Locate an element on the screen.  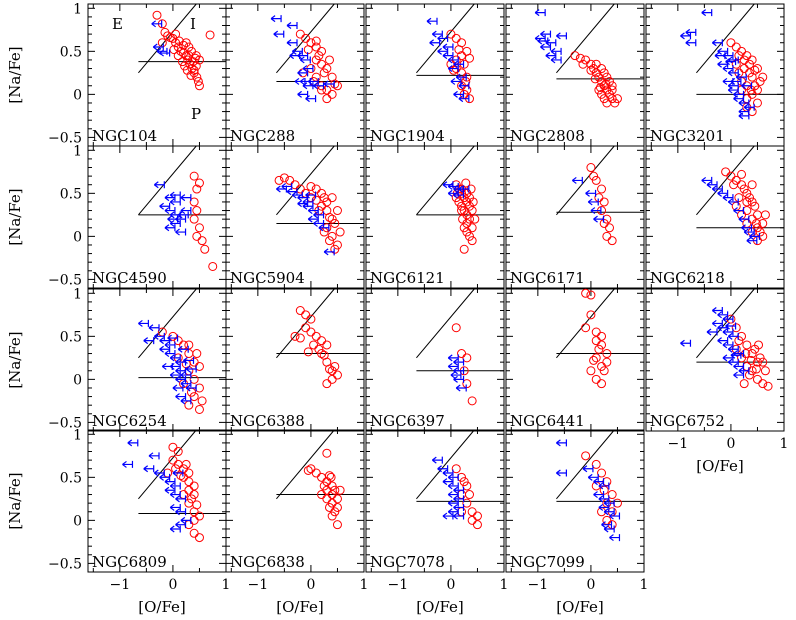
panel-name: NGC104 is located at coordinates (124, 136).